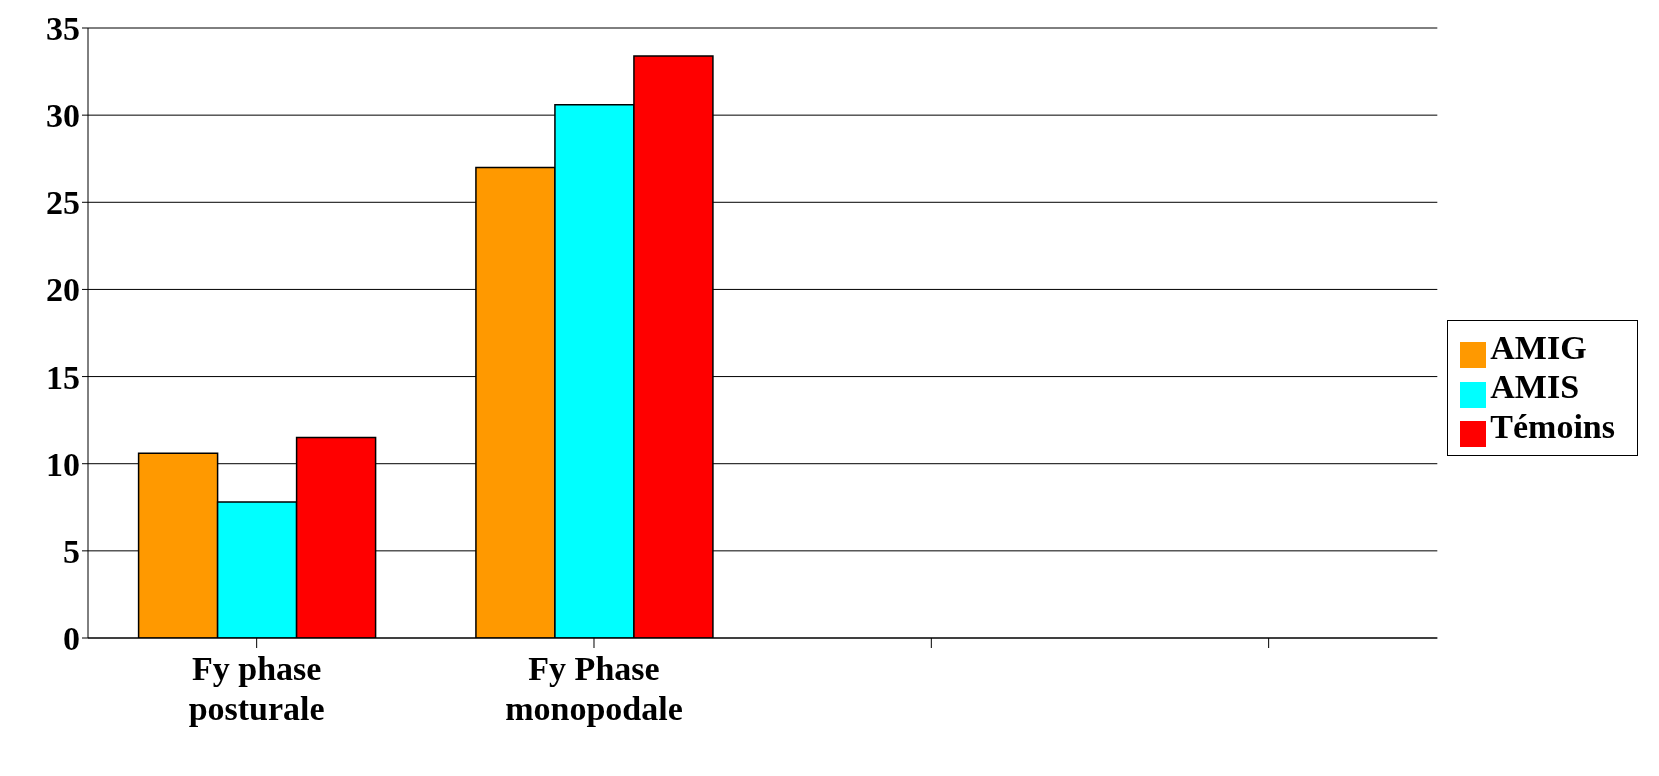 The image size is (1659, 776). I want to click on y-tick-label: 15, so click(63, 377).